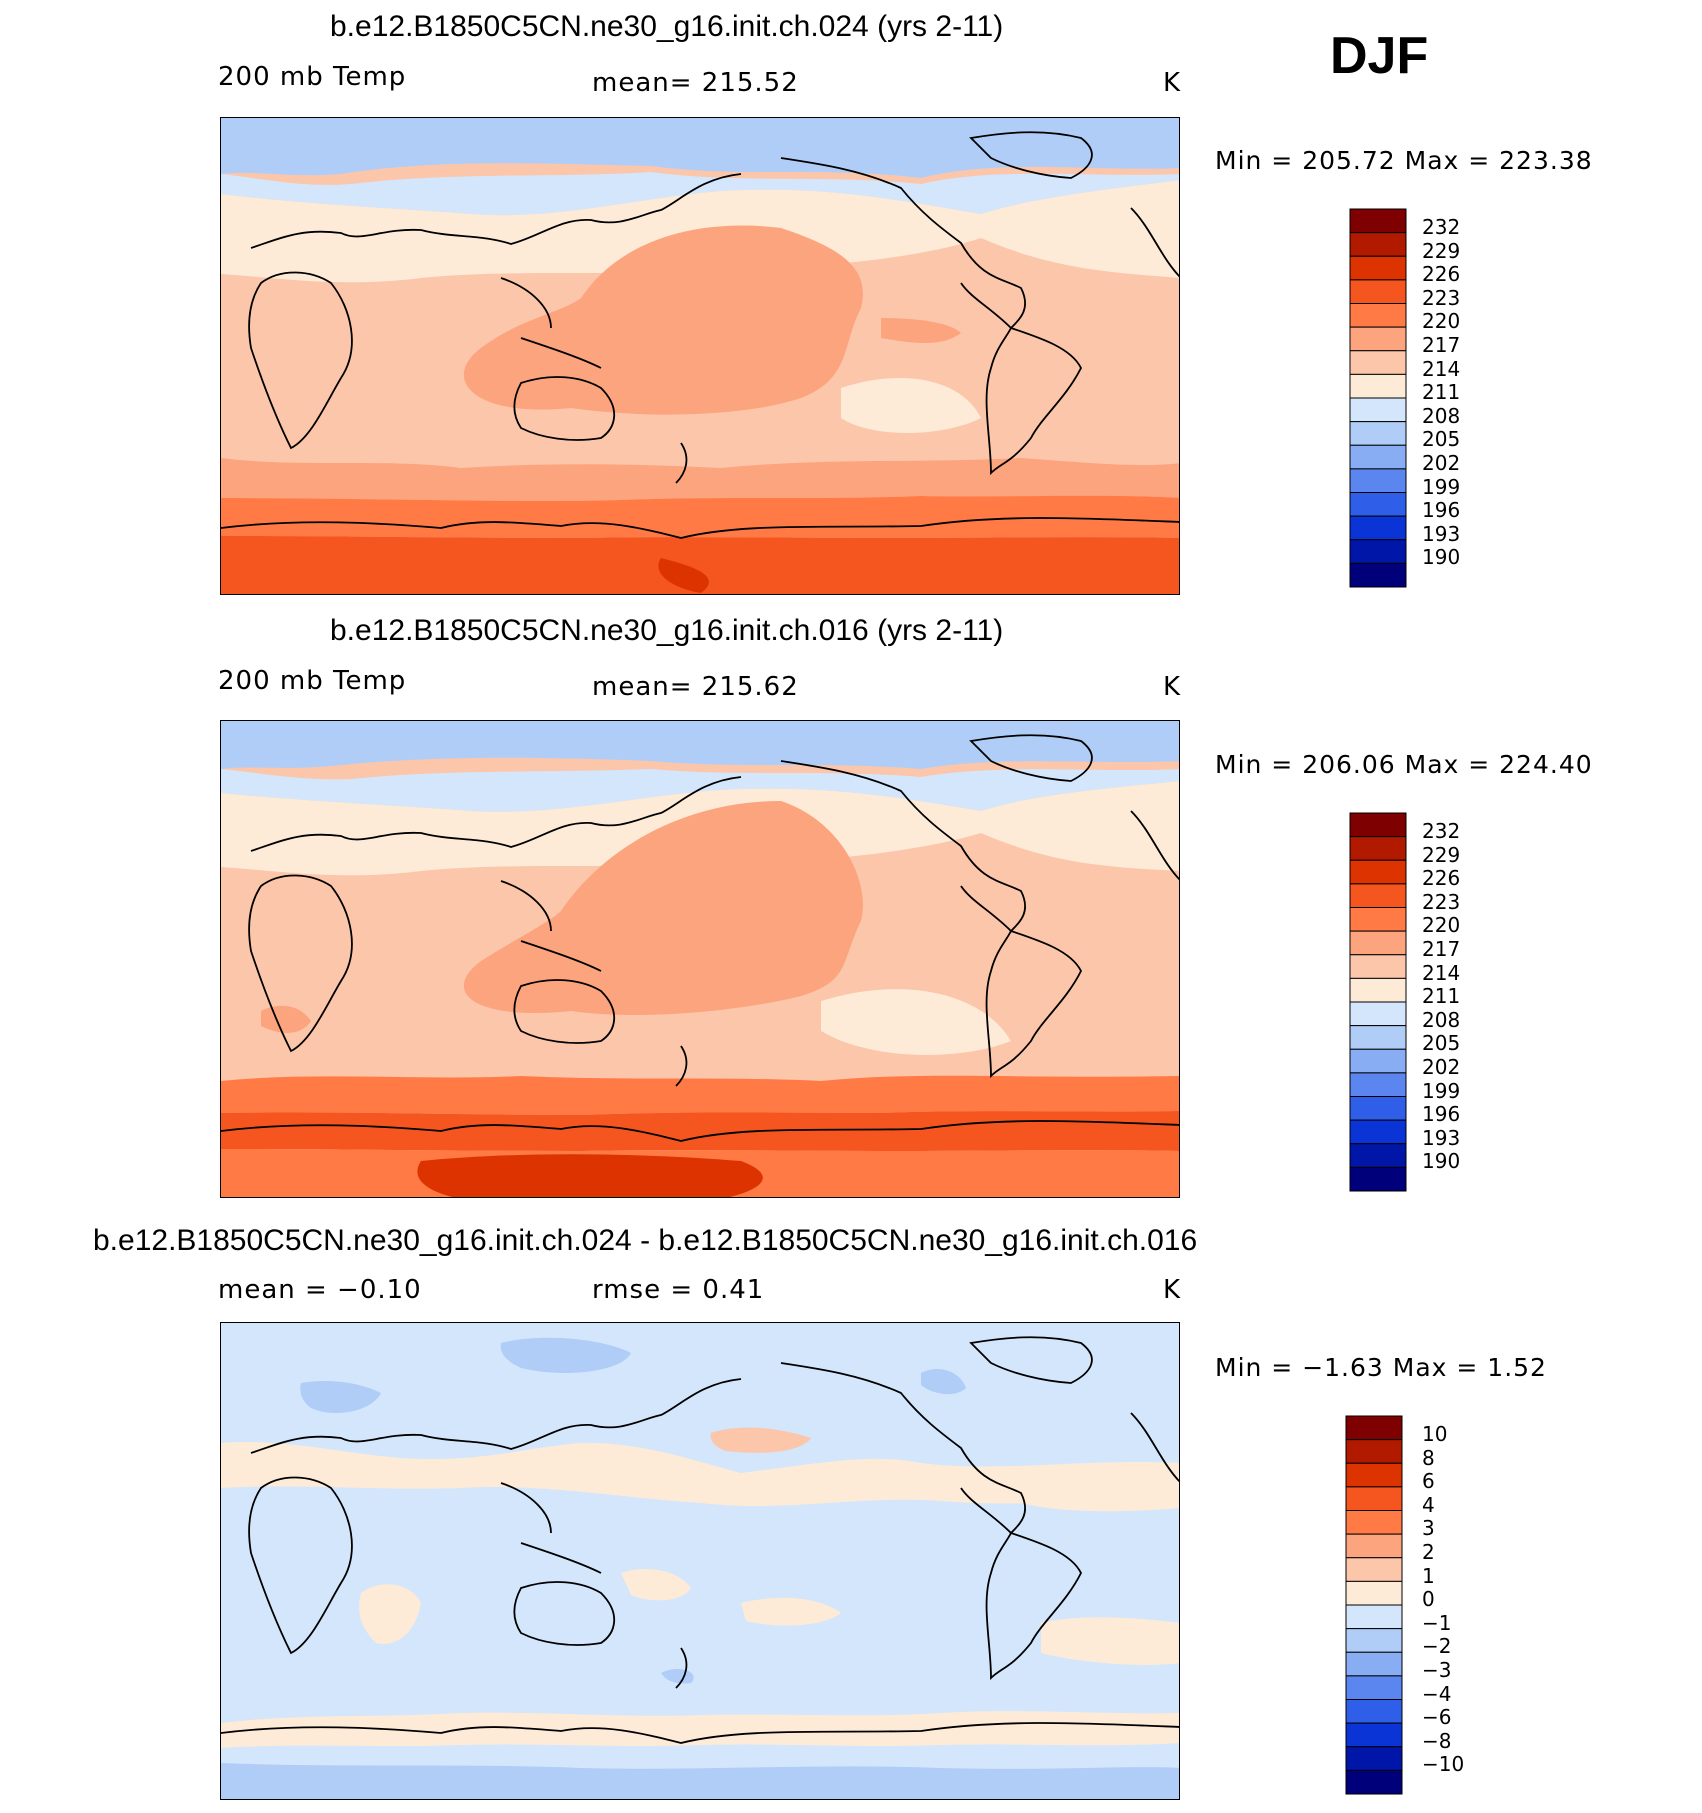  Describe the element at coordinates (1437, 1717) in the screenshot. I see `cb3-label: −6` at that location.